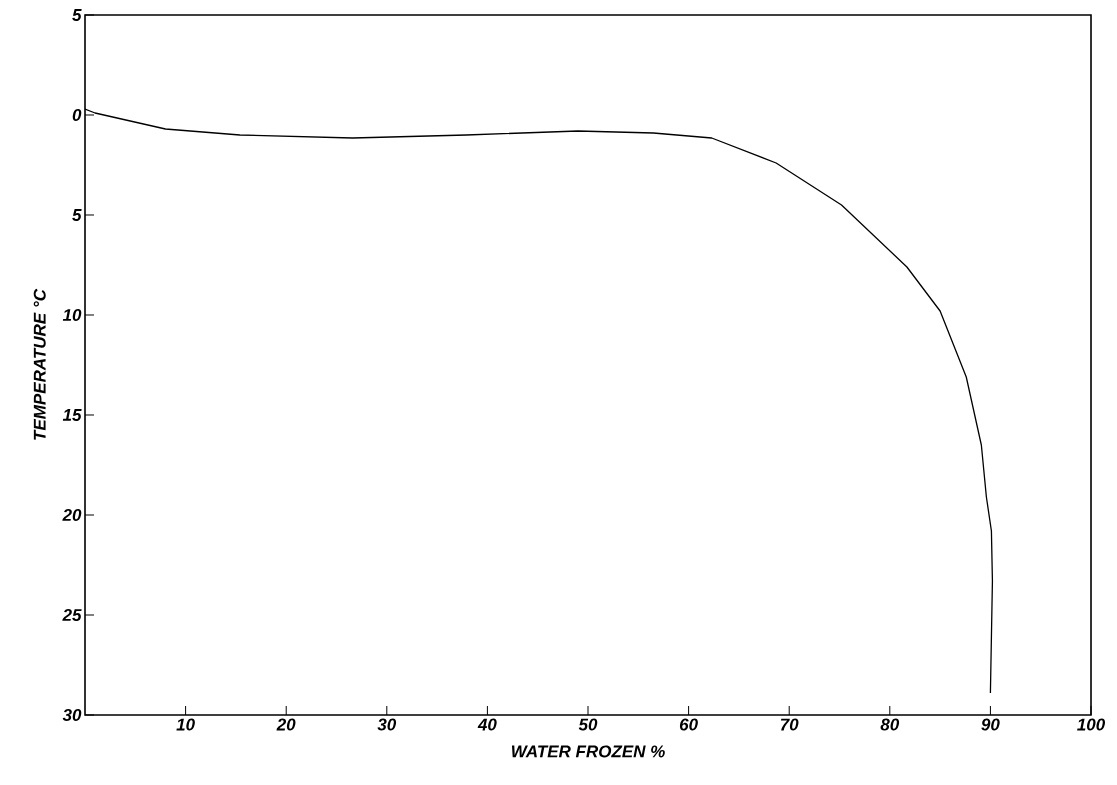 This screenshot has height=785, width=1117. Describe the element at coordinates (39, 364) in the screenshot. I see `y-axis-title: TEMPERATURE °C` at that location.